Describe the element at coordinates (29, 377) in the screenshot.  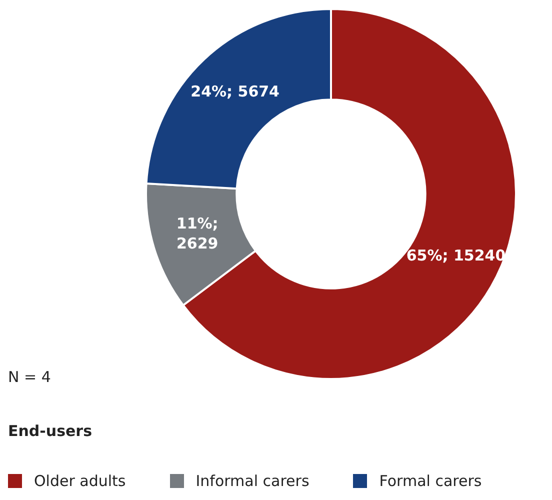
I see `text: N = 4` at that location.